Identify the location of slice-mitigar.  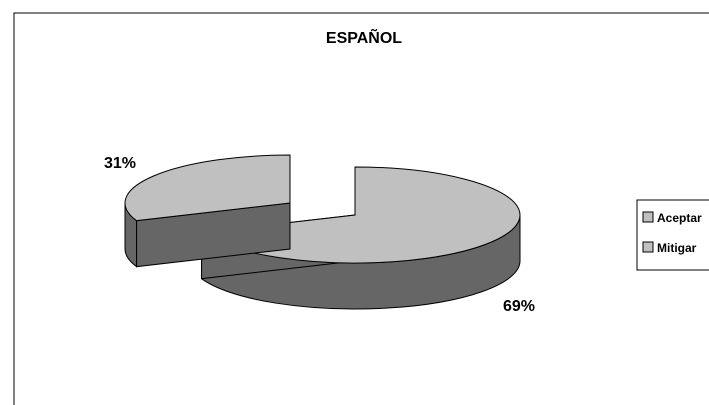
(207, 211).